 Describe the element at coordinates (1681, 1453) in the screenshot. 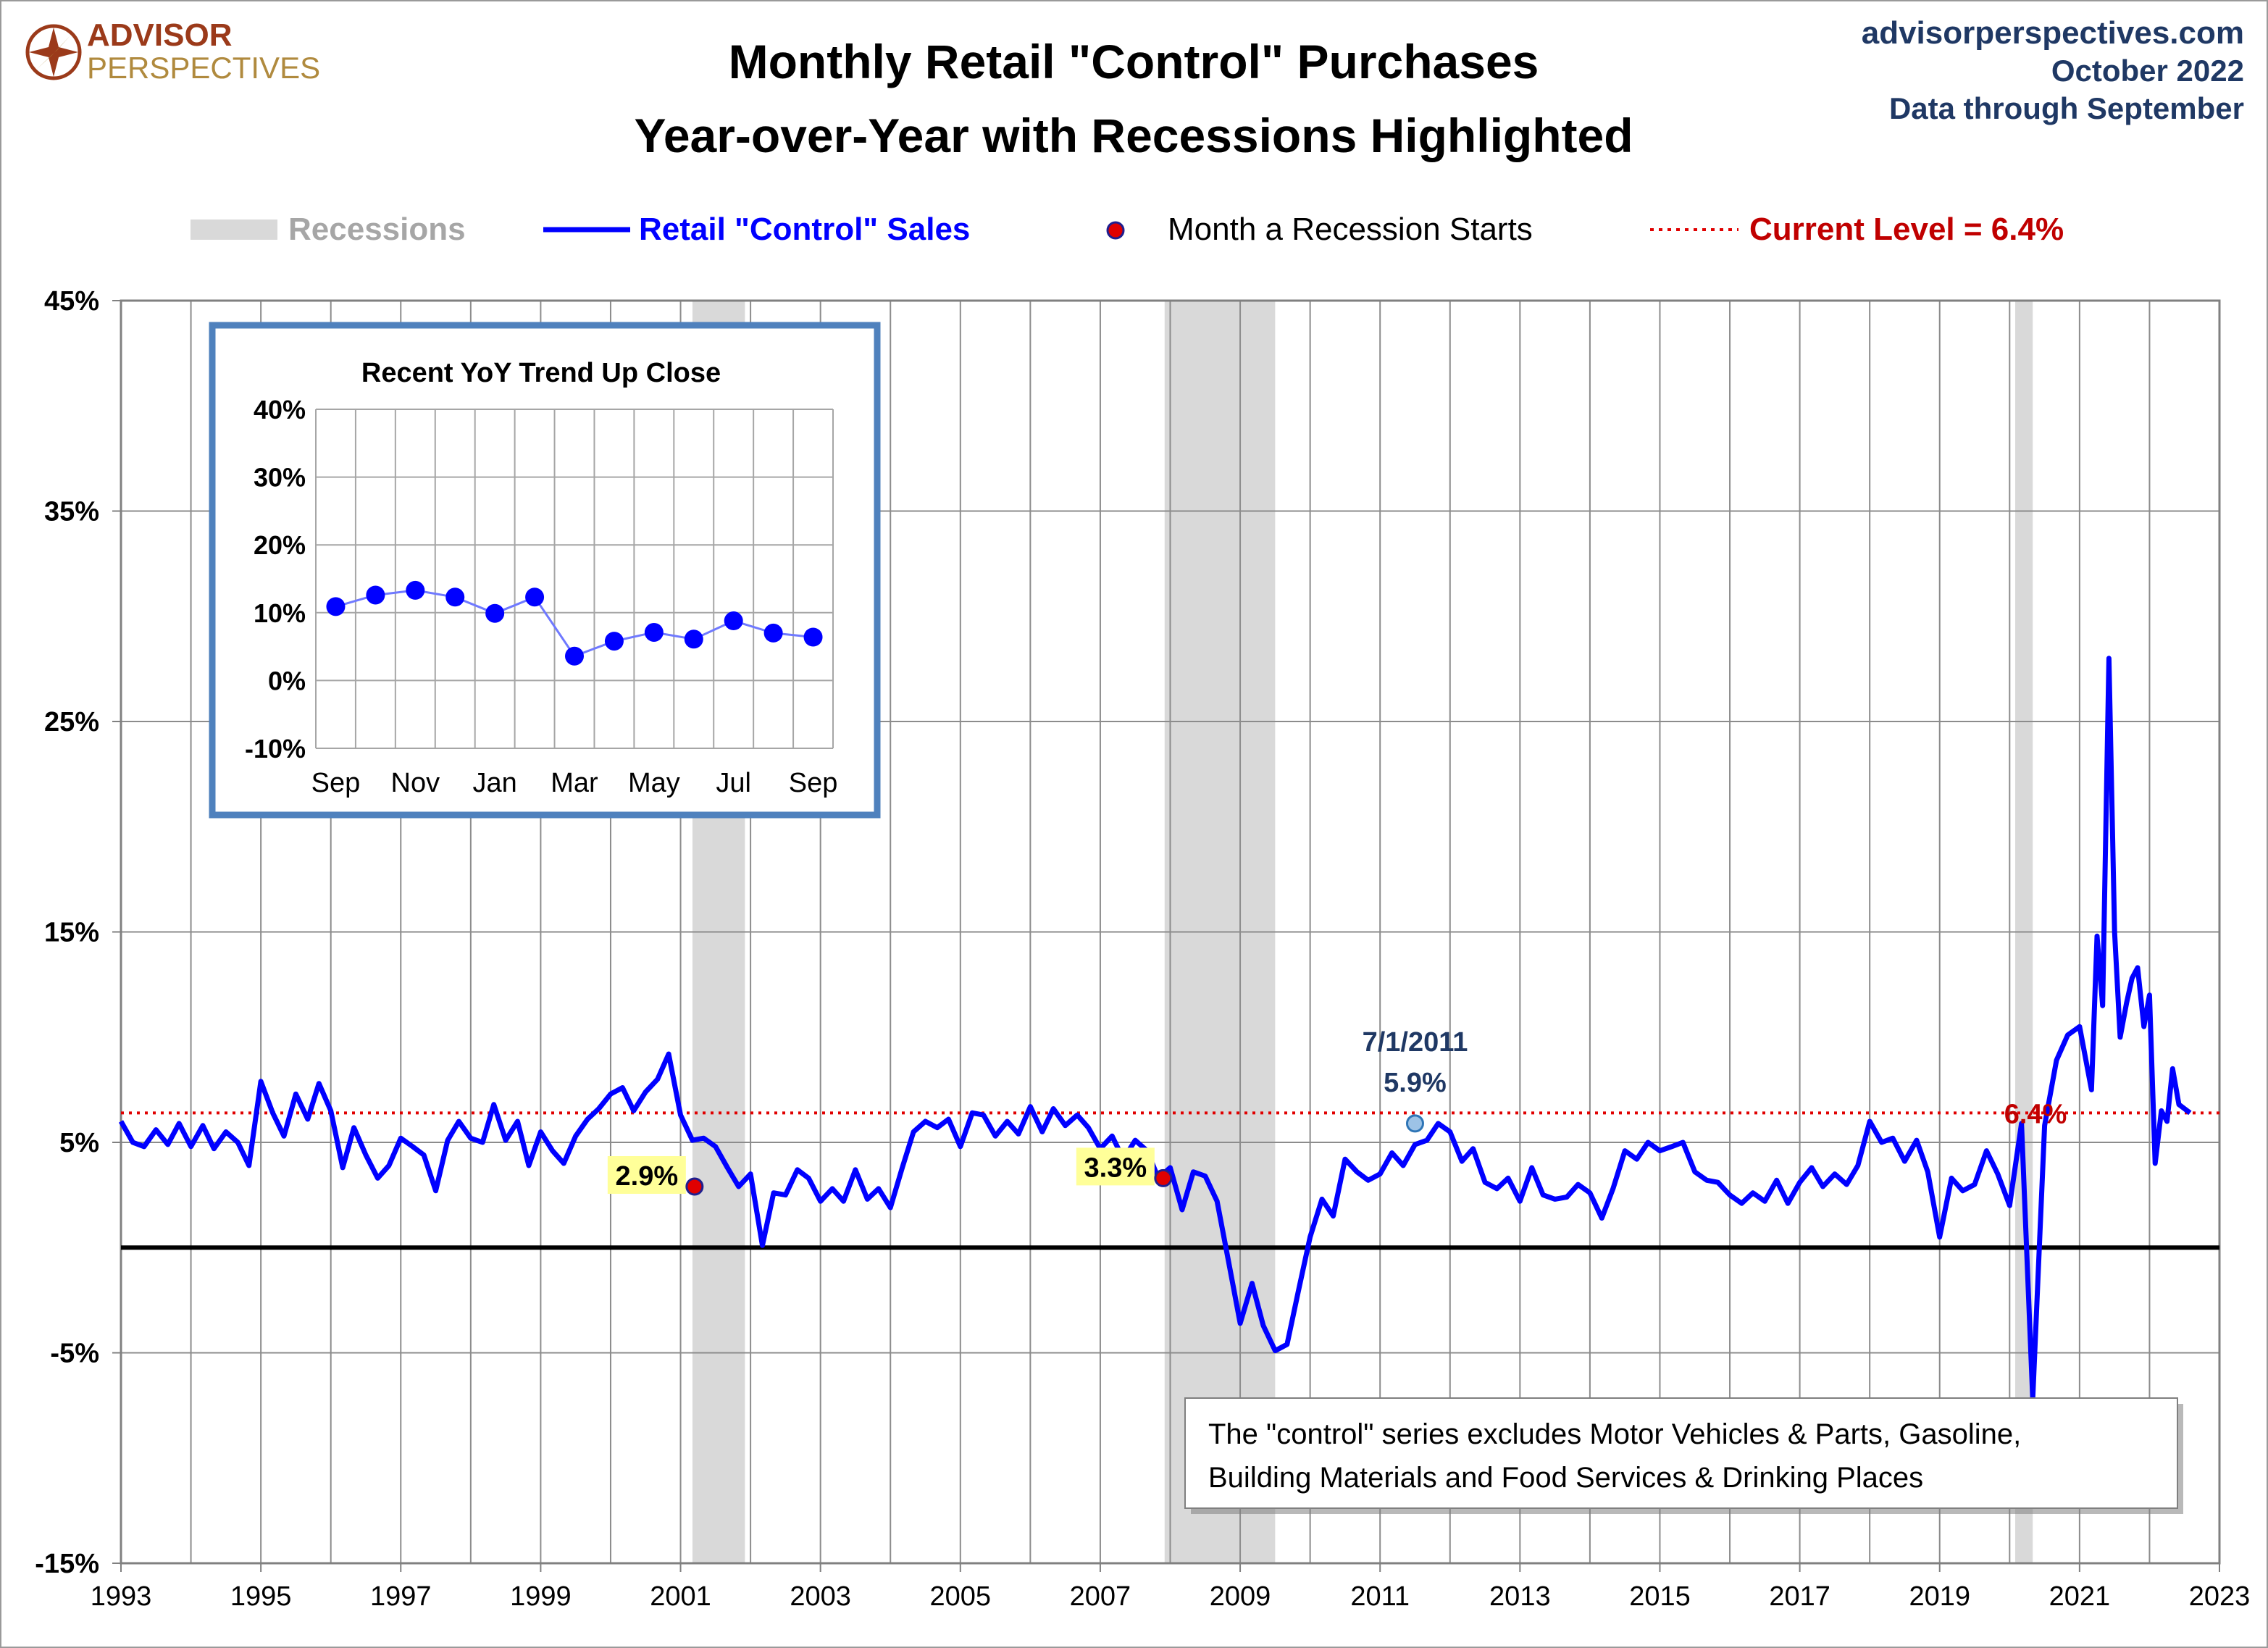

I see `note-frame` at that location.